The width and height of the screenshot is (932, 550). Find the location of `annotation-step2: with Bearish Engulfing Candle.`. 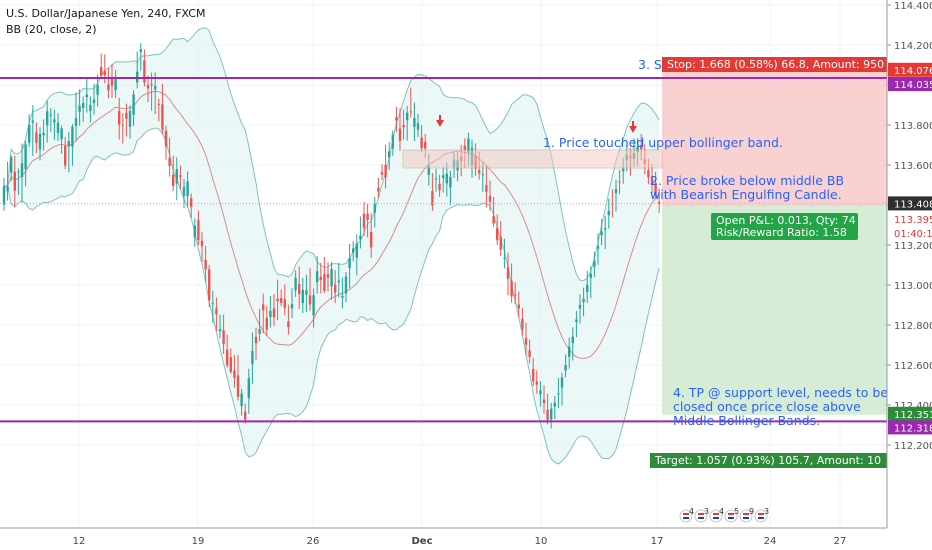

annotation-step2: with Bearish Engulfing Candle. is located at coordinates (746, 194).